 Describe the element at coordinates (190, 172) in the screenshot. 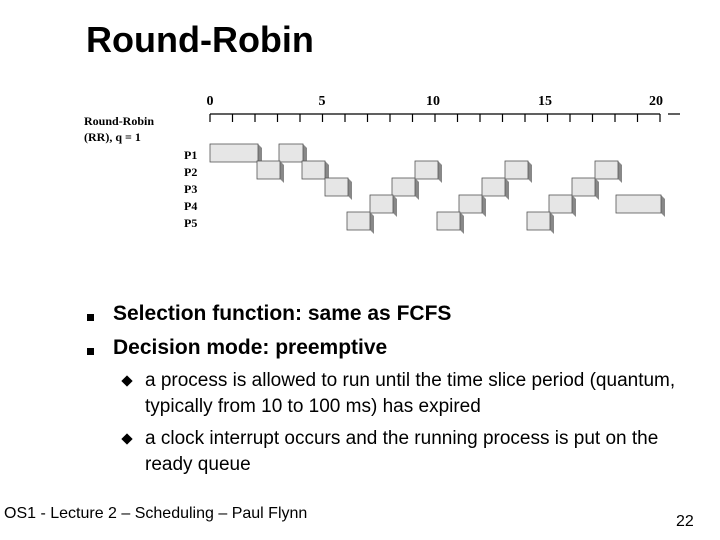

I see `process-label-p2: P2` at that location.